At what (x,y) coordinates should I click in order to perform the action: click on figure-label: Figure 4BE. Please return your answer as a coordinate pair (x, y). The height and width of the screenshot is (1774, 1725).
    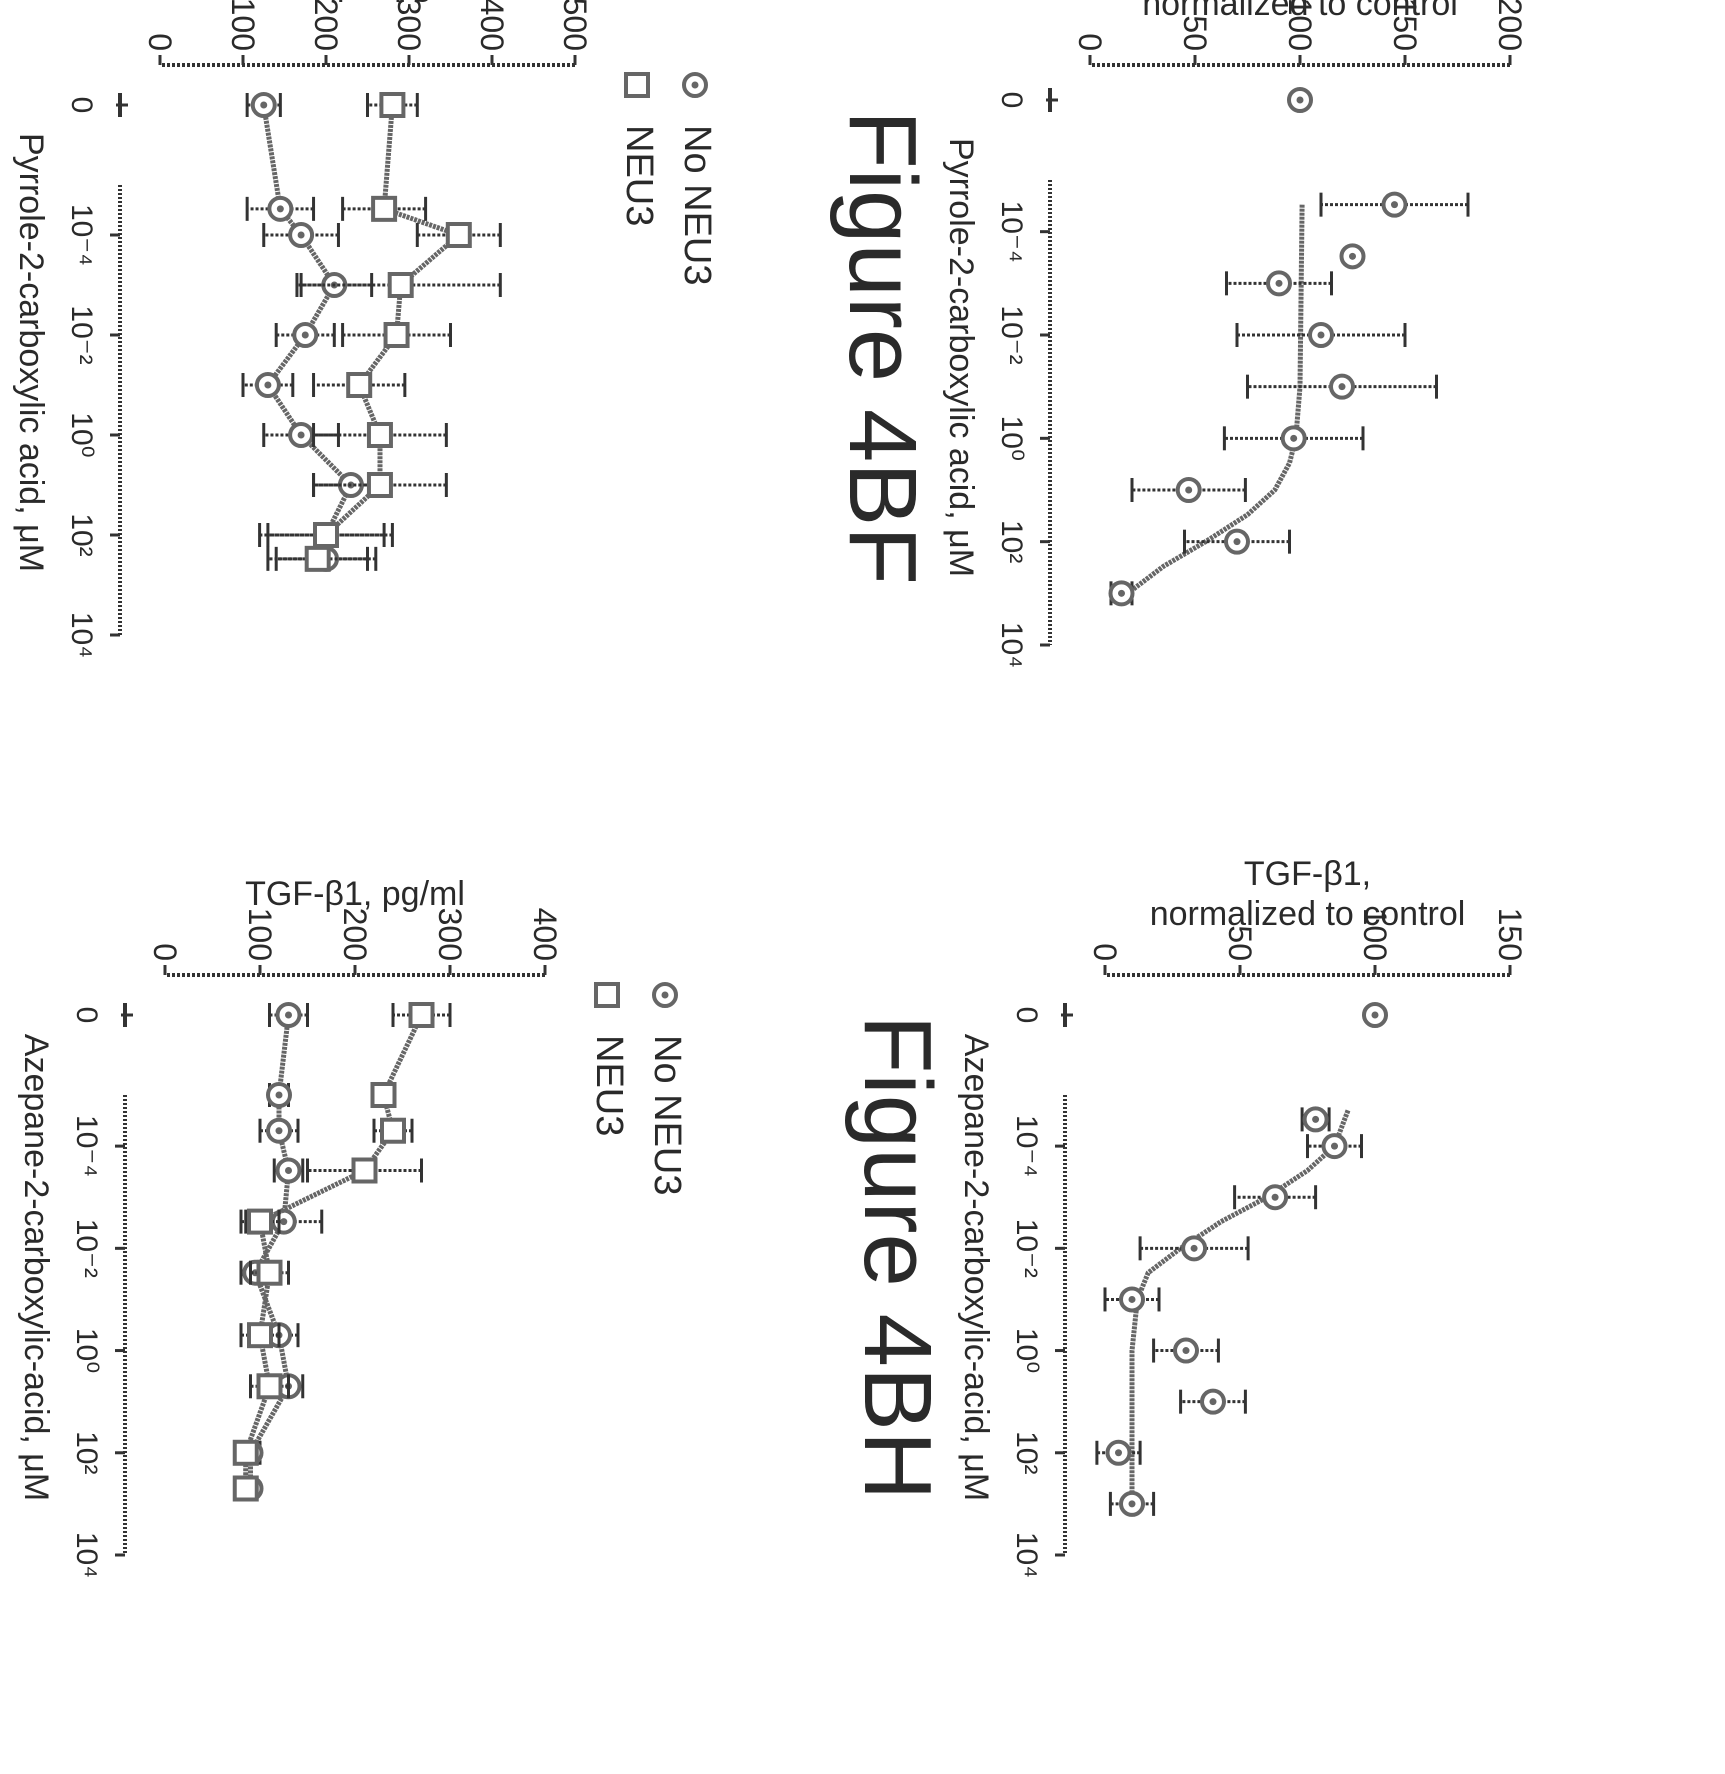
    Looking at the image, I should click on (3, 342).